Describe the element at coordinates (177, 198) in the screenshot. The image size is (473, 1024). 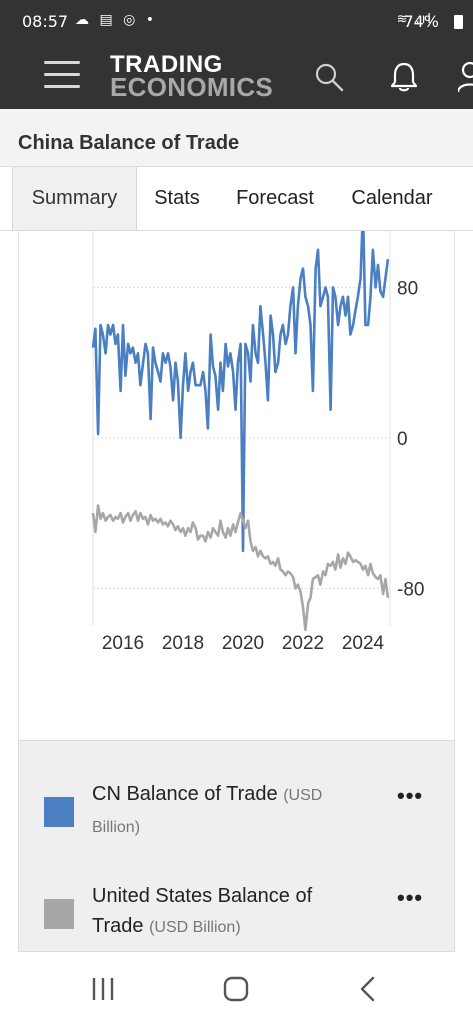
I see `tab-stats: Stats` at that location.